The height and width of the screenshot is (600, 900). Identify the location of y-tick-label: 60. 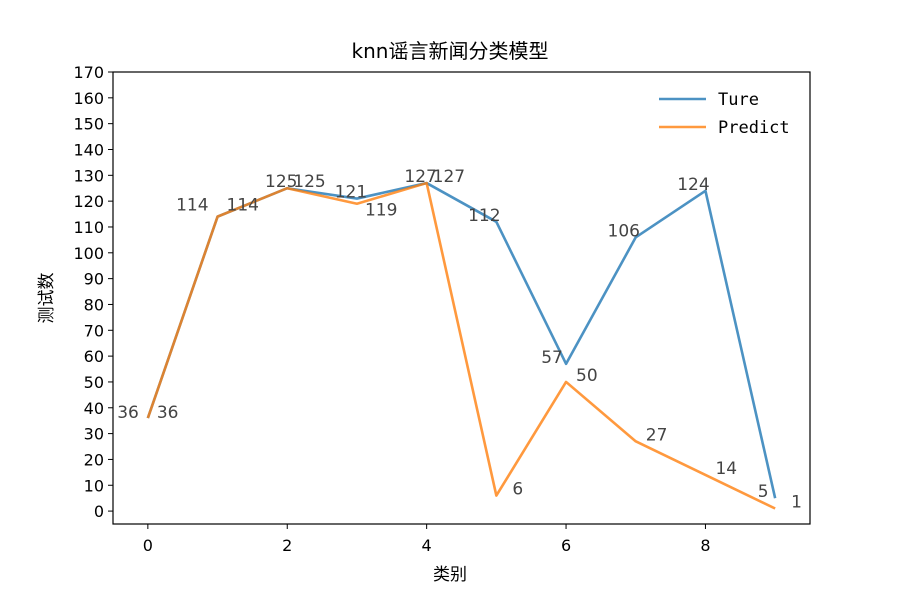
(94, 356).